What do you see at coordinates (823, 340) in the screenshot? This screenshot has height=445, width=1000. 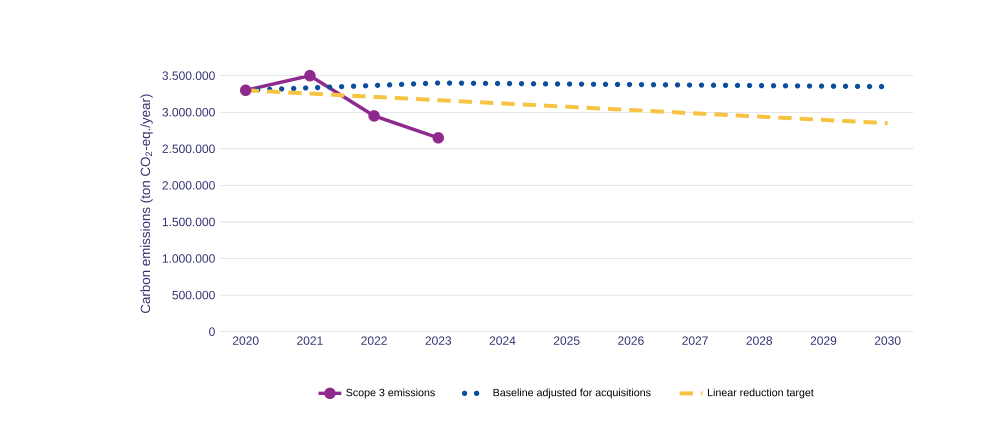 I see `x-tick-label: 2029` at bounding box center [823, 340].